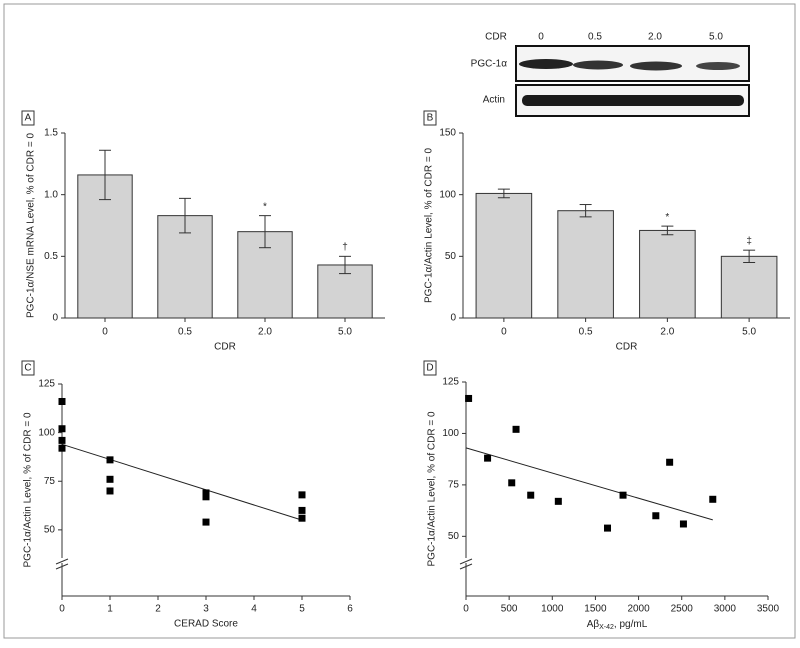 This screenshot has width=800, height=648. Describe the element at coordinates (206, 624) in the screenshot. I see `x-axis-label: CERAD Score` at that location.